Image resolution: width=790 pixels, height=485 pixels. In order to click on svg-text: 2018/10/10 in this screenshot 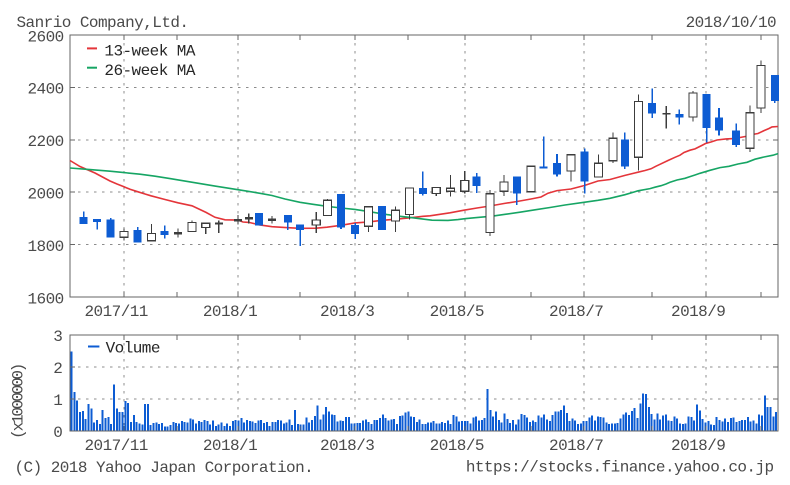, I will do `click(731, 23)`.